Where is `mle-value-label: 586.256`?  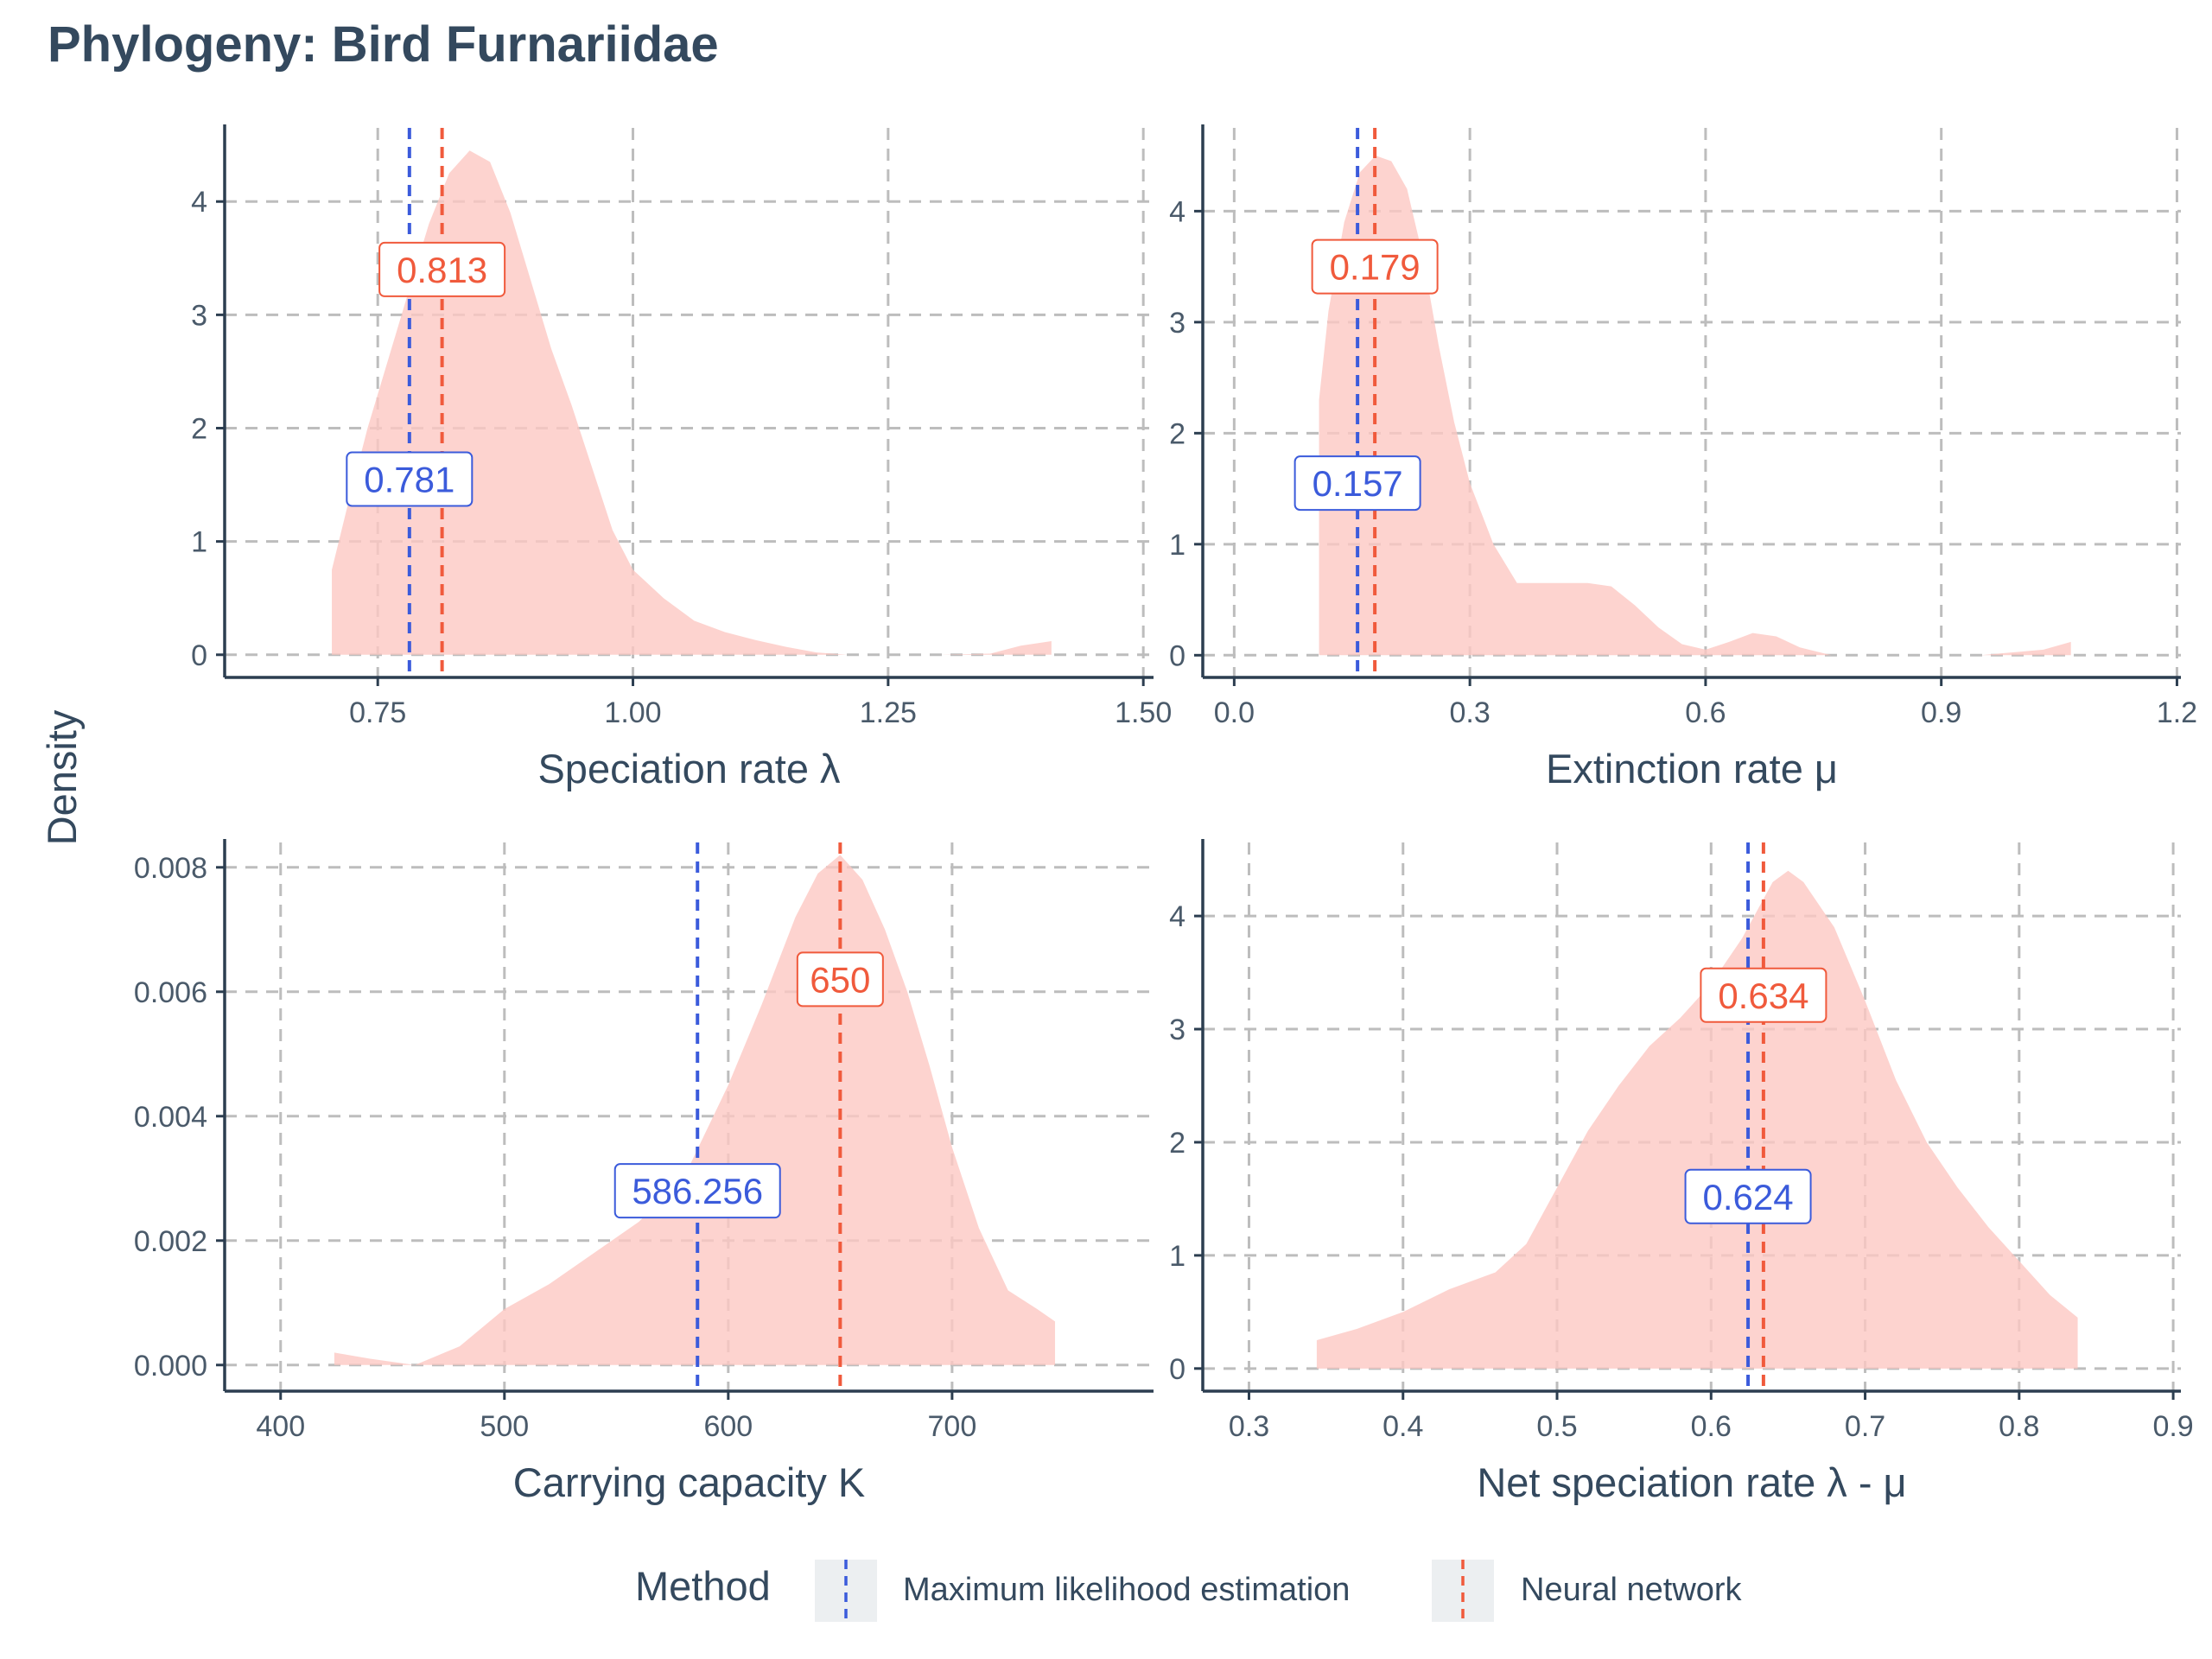 mle-value-label: 586.256 is located at coordinates (697, 1191).